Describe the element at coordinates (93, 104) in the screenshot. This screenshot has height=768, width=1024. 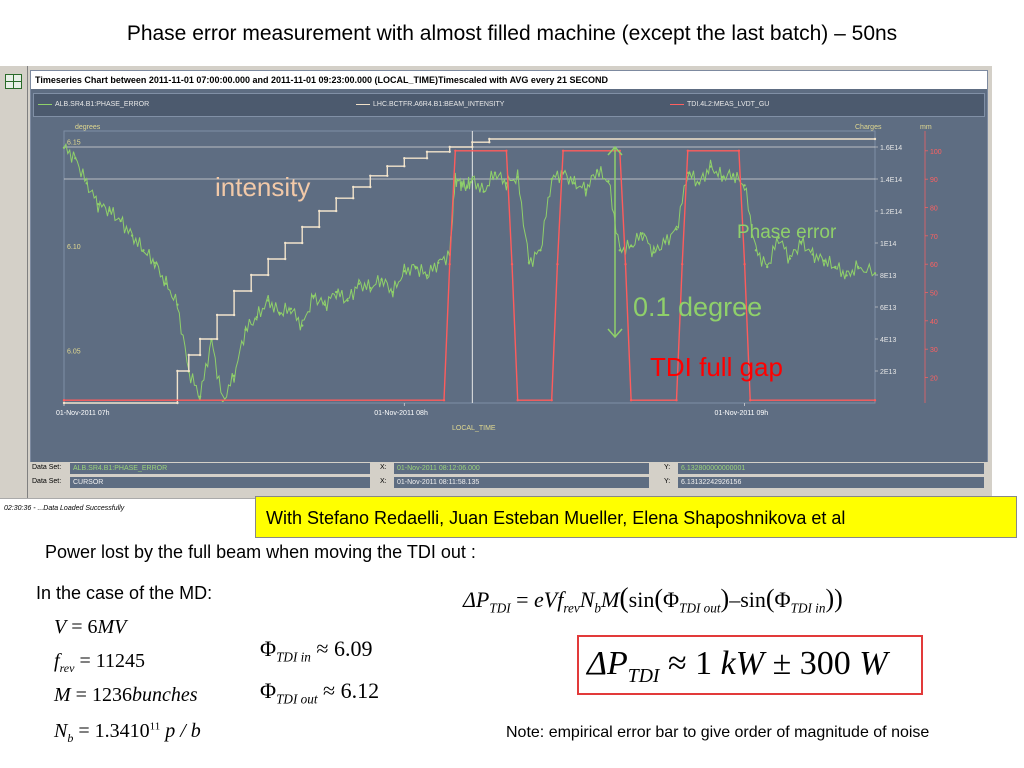
I see `legend-item-phase: ALB.SR4.B1:PHASE_ERROR` at that location.